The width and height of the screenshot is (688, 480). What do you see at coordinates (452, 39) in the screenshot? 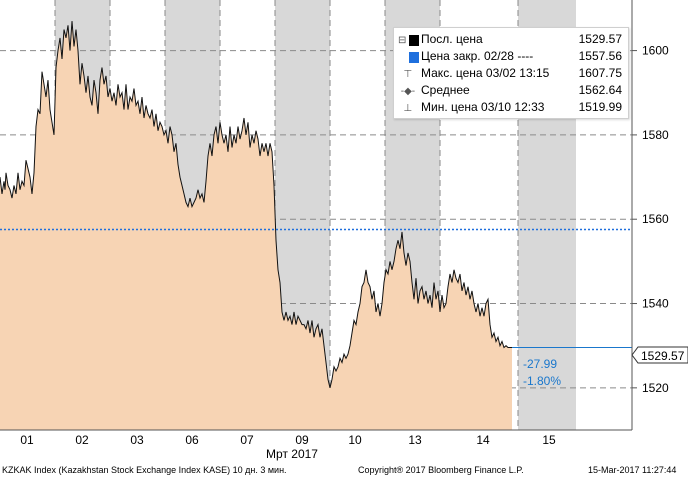
I see `legend-label: Посл. цена` at bounding box center [452, 39].